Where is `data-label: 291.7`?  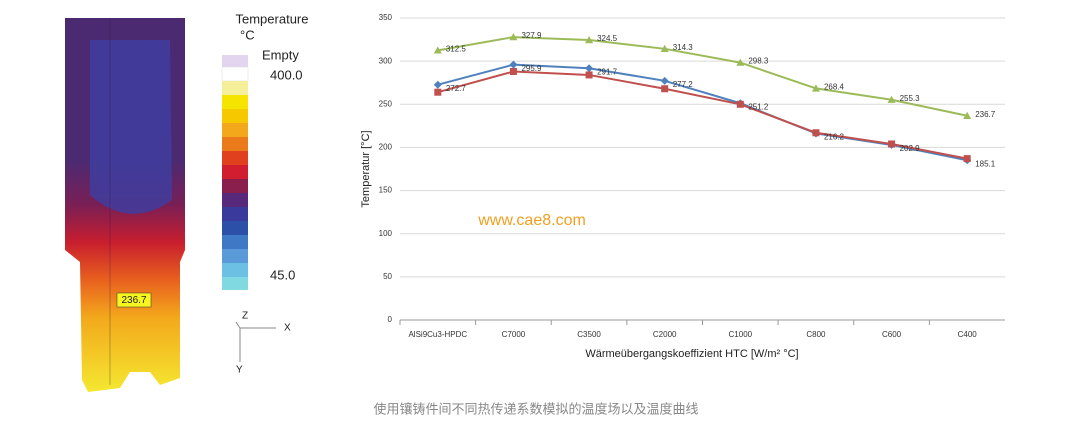
data-label: 291.7 is located at coordinates (607, 71).